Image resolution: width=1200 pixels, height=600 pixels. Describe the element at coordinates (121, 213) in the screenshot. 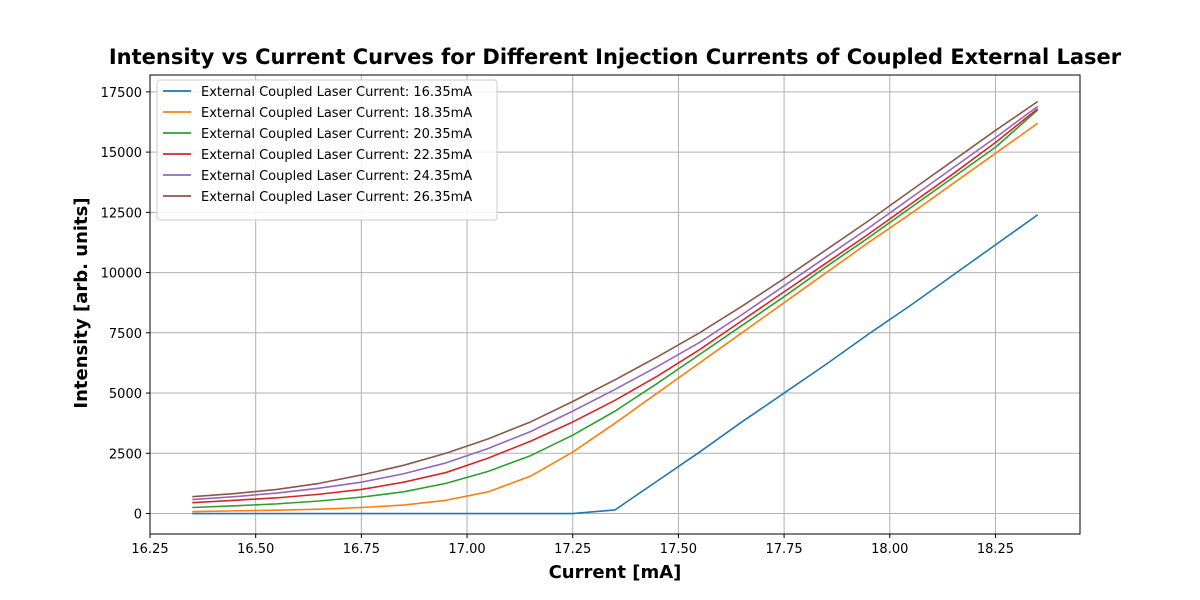

I see `y-tick-label: 12500` at that location.